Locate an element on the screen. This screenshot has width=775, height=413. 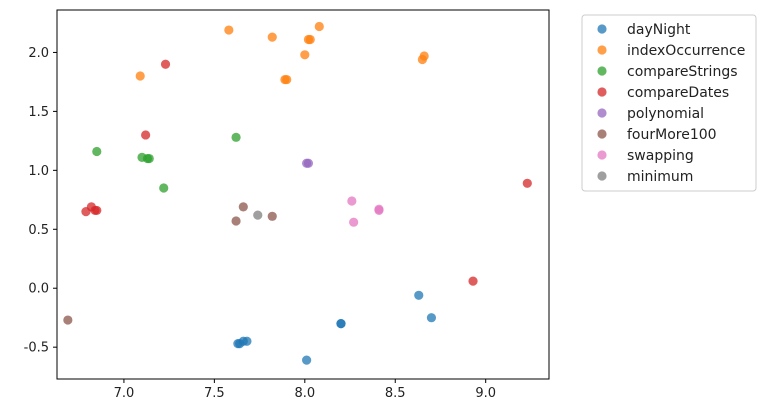
x-tick-label: 8.5 is located at coordinates (395, 393).